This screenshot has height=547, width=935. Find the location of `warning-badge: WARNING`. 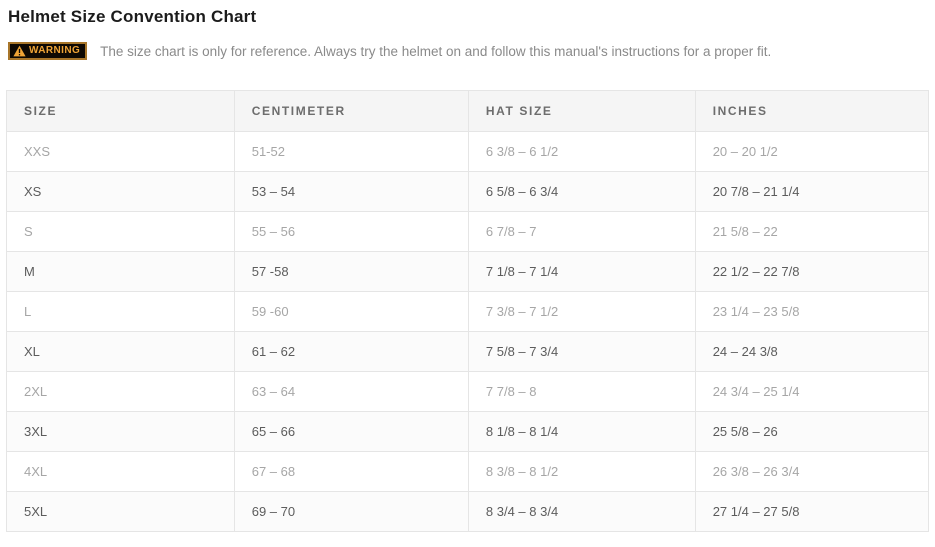

warning-badge: WARNING is located at coordinates (48, 51).